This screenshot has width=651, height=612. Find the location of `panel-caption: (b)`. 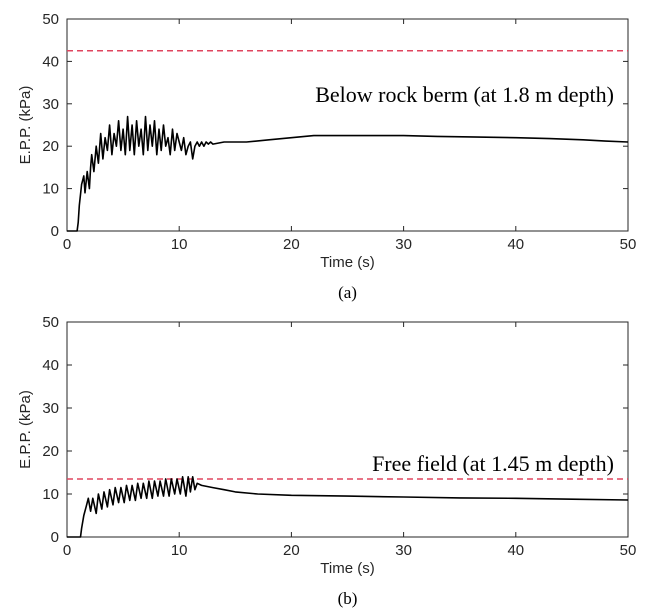

panel-caption: (b) is located at coordinates (348, 598).